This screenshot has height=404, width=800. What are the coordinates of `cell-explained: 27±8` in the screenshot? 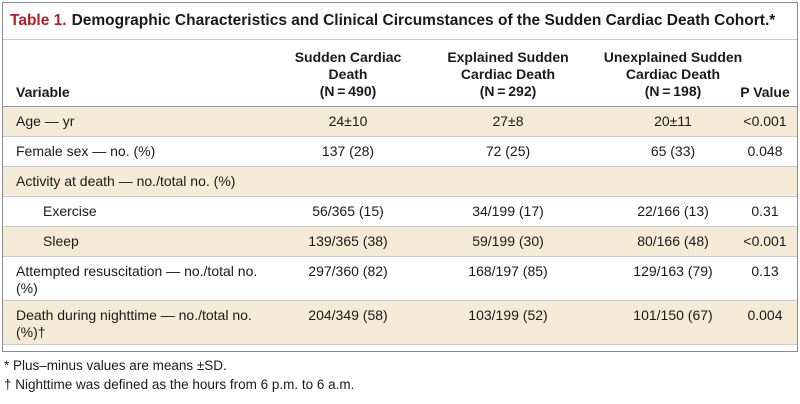 It's located at (508, 121).